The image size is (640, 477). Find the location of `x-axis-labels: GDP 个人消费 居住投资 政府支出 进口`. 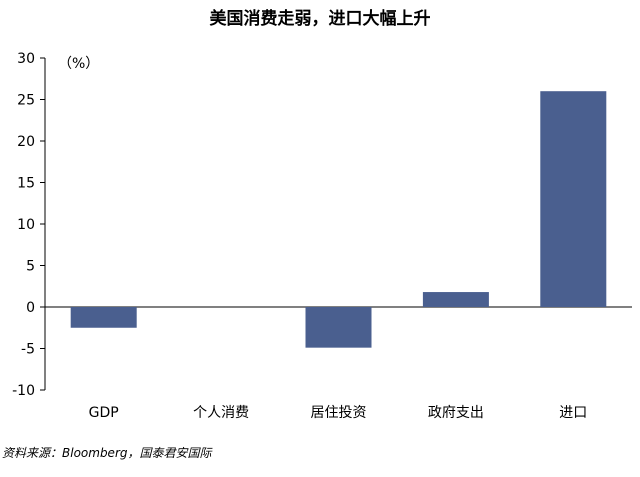

x-axis-labels: GDP 个人消费 居住投资 政府支出 进口 is located at coordinates (338, 413).